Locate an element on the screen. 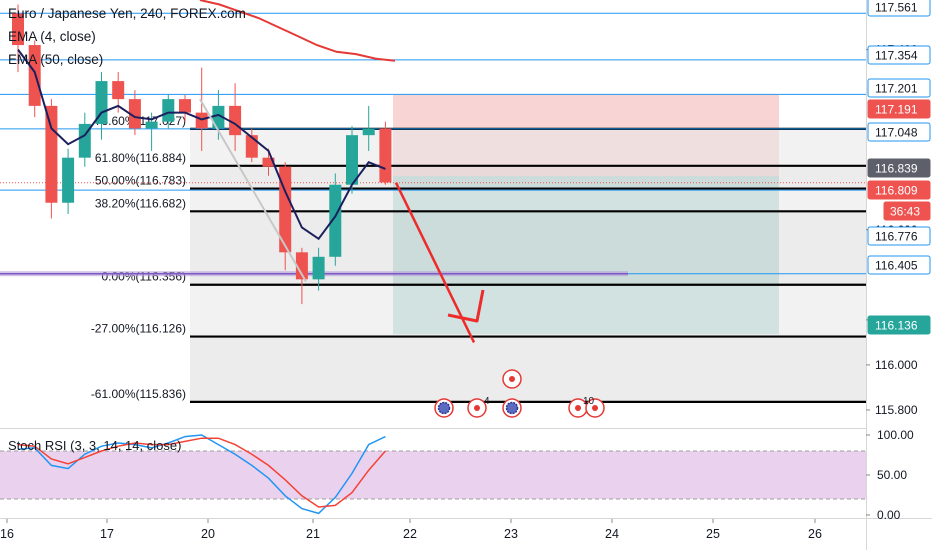 The image size is (932, 550). price-tag-label: 117.561 is located at coordinates (896, 8).